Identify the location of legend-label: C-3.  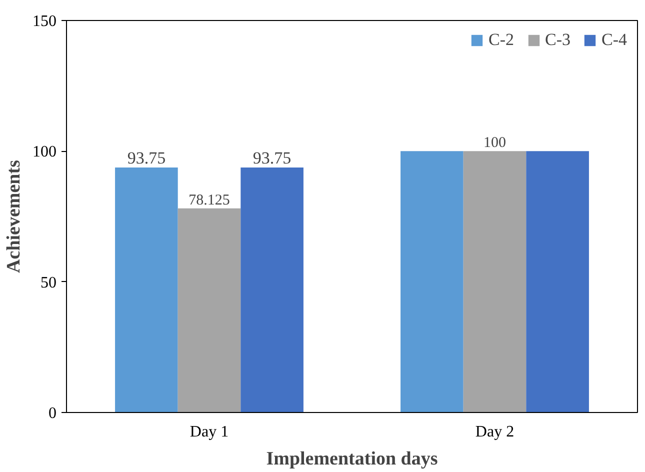
(557, 40).